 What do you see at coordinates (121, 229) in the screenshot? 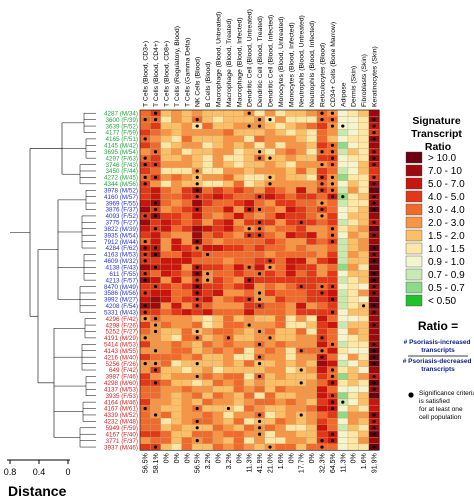
I see `row-label: 3822 (M/39)` at bounding box center [121, 229].